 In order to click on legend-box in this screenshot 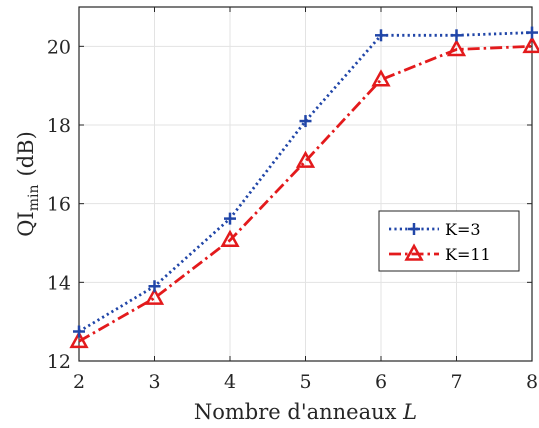, I will do `click(449, 241)`.